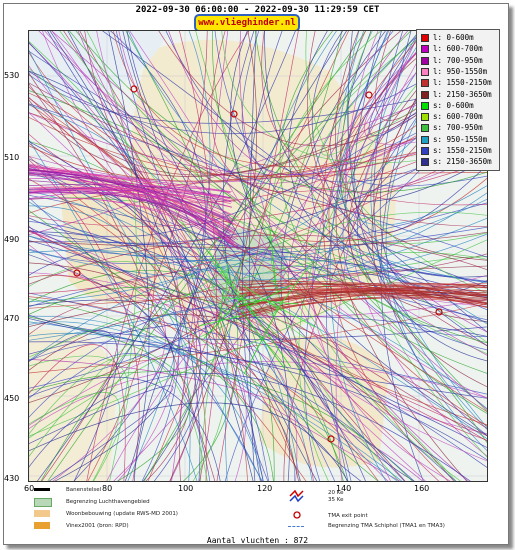 This screenshot has width=515, height=550. Describe the element at coordinates (122, 514) in the screenshot. I see `housing-label: Woonbebouwing (update RWS-MD 2001)` at that location.